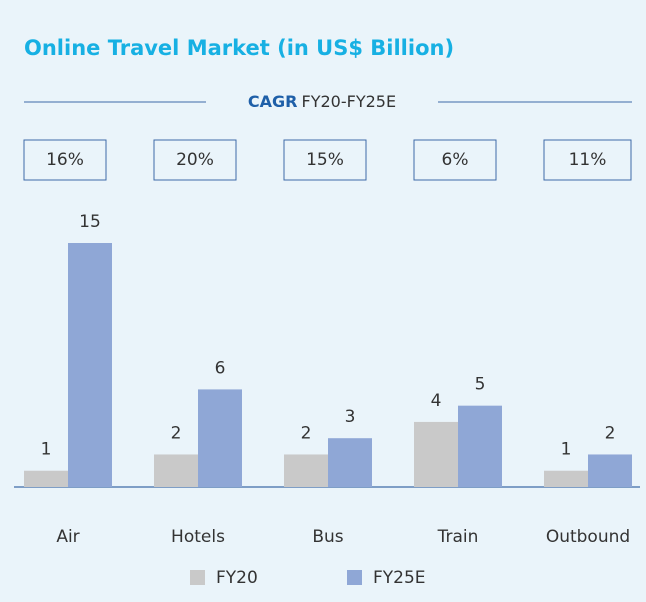  What do you see at coordinates (436, 401) in the screenshot?
I see `data-label: 4` at bounding box center [436, 401].